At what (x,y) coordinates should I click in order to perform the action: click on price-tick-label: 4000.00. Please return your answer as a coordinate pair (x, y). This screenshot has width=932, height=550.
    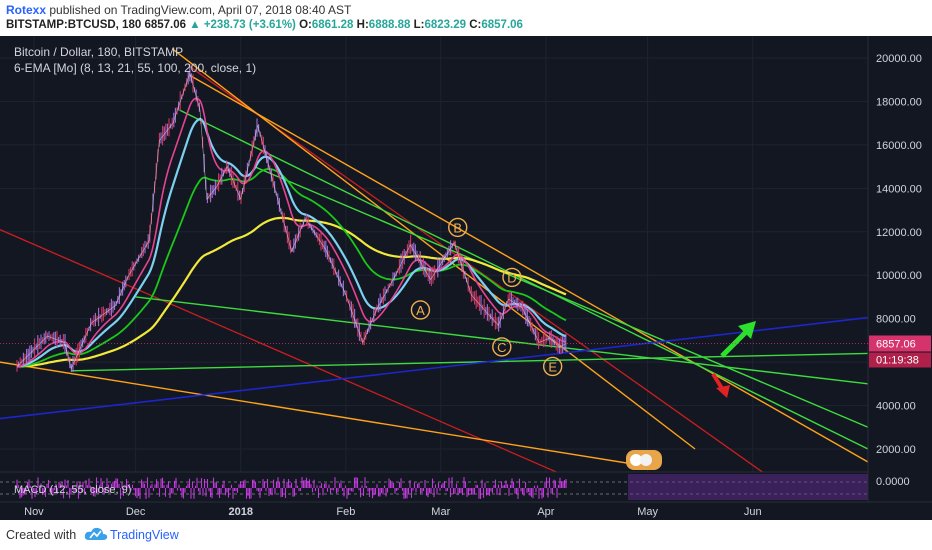
    Looking at the image, I should click on (896, 407).